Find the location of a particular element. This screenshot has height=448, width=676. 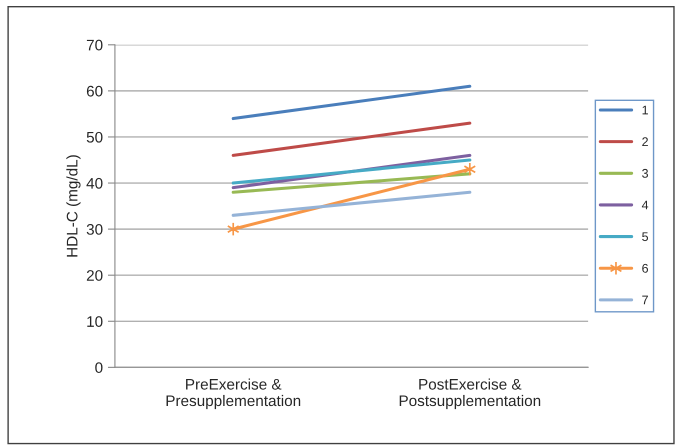

y-tick-label: 50 is located at coordinates (94, 137).